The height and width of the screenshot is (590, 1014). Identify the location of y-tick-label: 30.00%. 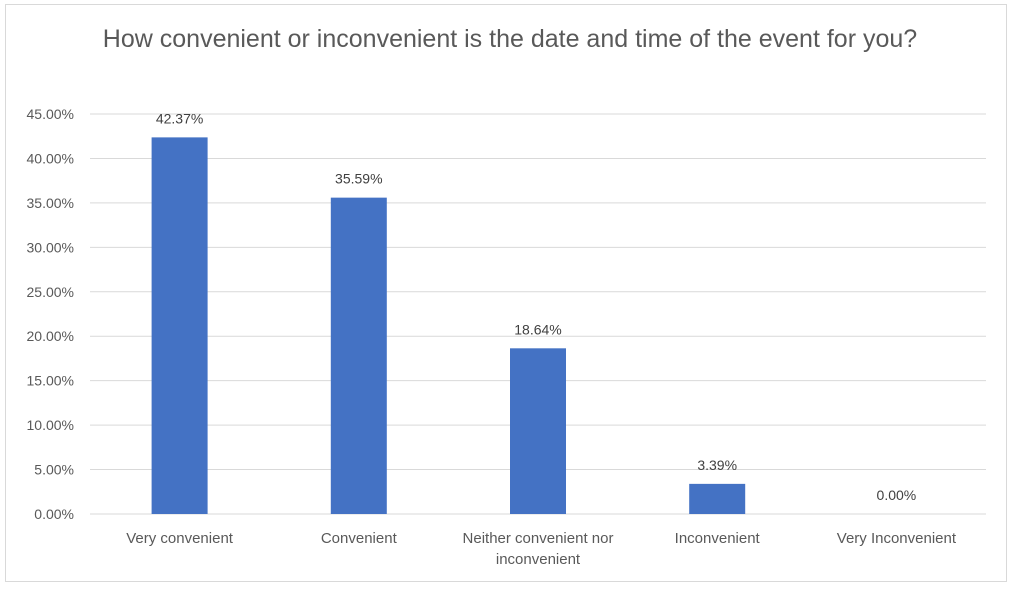
(50, 247).